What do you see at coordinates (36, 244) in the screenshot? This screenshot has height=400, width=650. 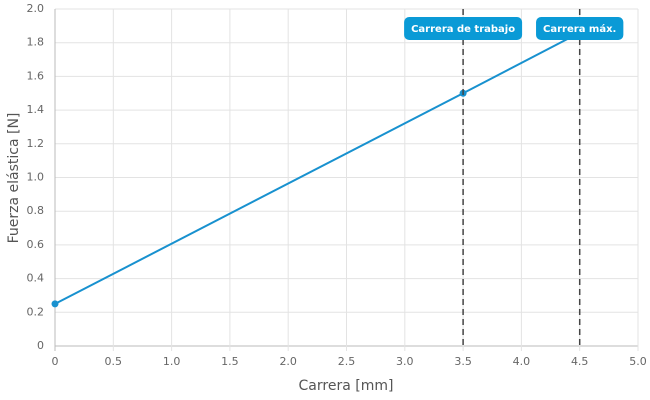 I see `y-tick-label: 0.6` at bounding box center [36, 244].